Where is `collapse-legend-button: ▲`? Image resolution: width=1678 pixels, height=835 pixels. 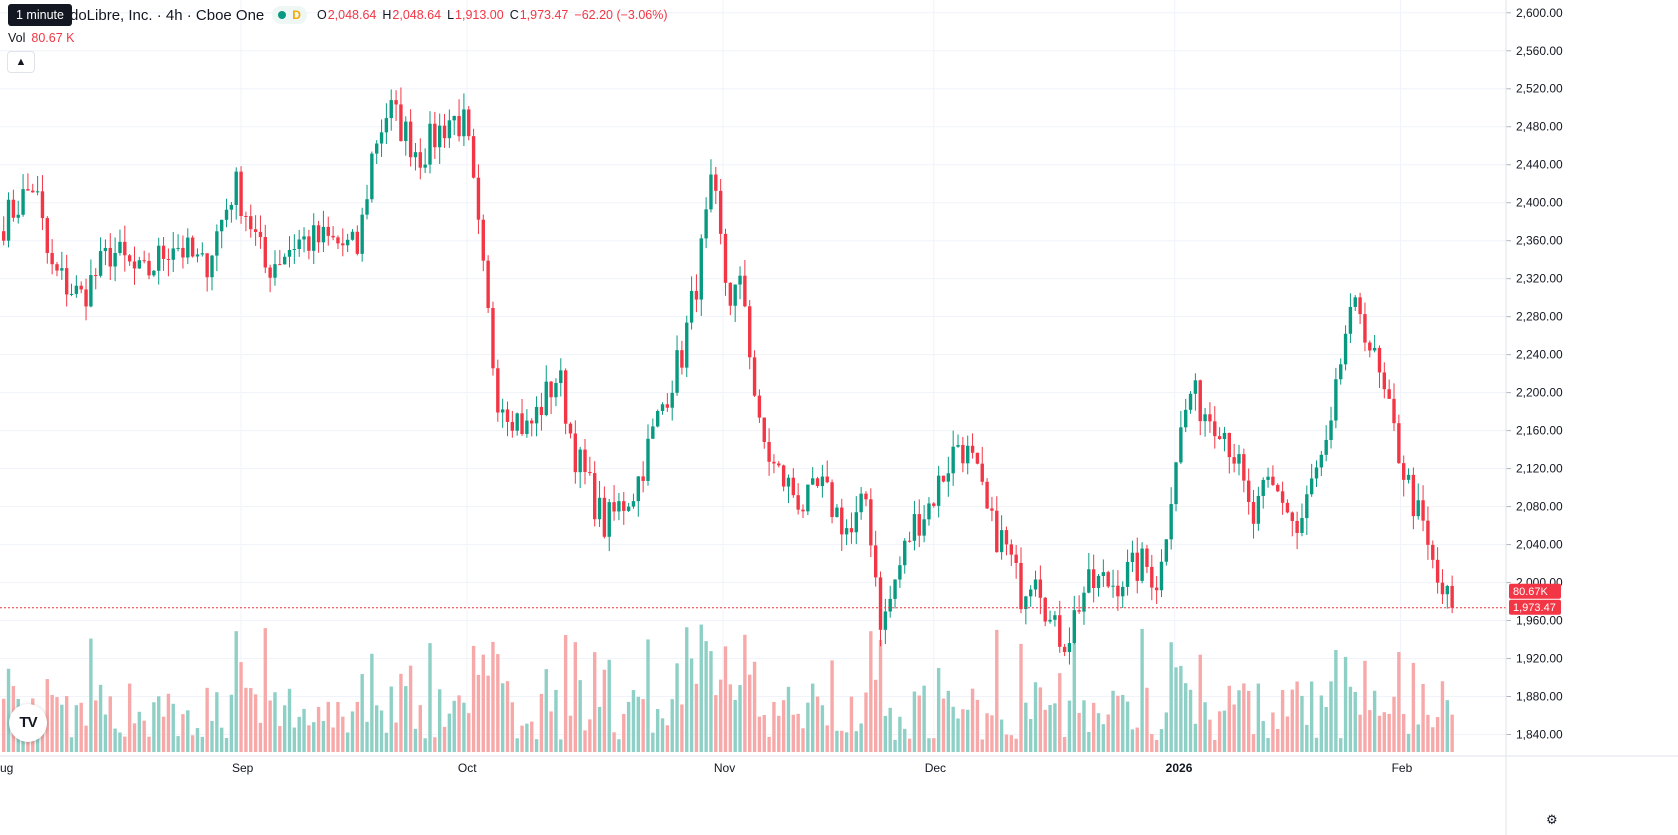
collapse-legend-button: ▲ is located at coordinates (21, 62).